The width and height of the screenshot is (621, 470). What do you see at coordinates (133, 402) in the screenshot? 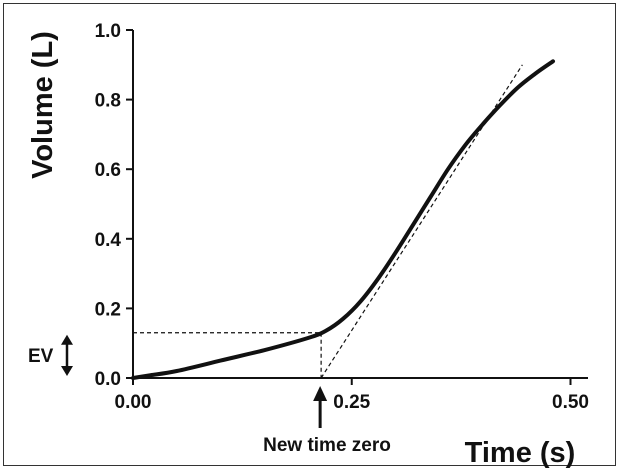
I see `x-tick-label-0: 0.00` at bounding box center [133, 402].